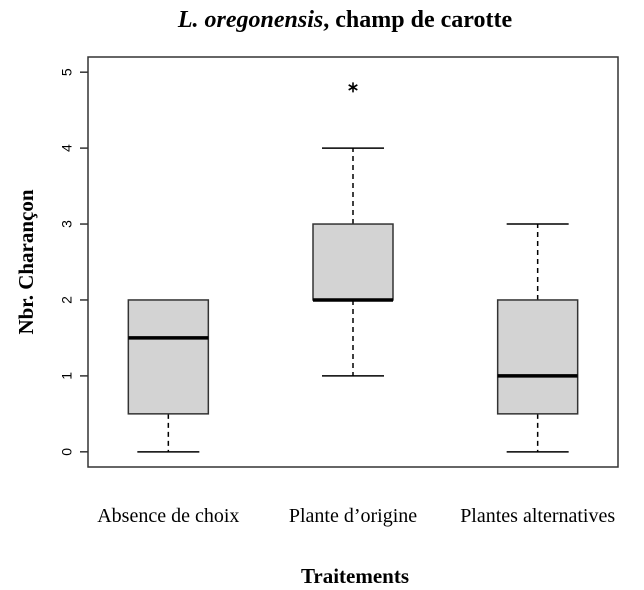  I want to click on y-tick-label: 1, so click(67, 376).